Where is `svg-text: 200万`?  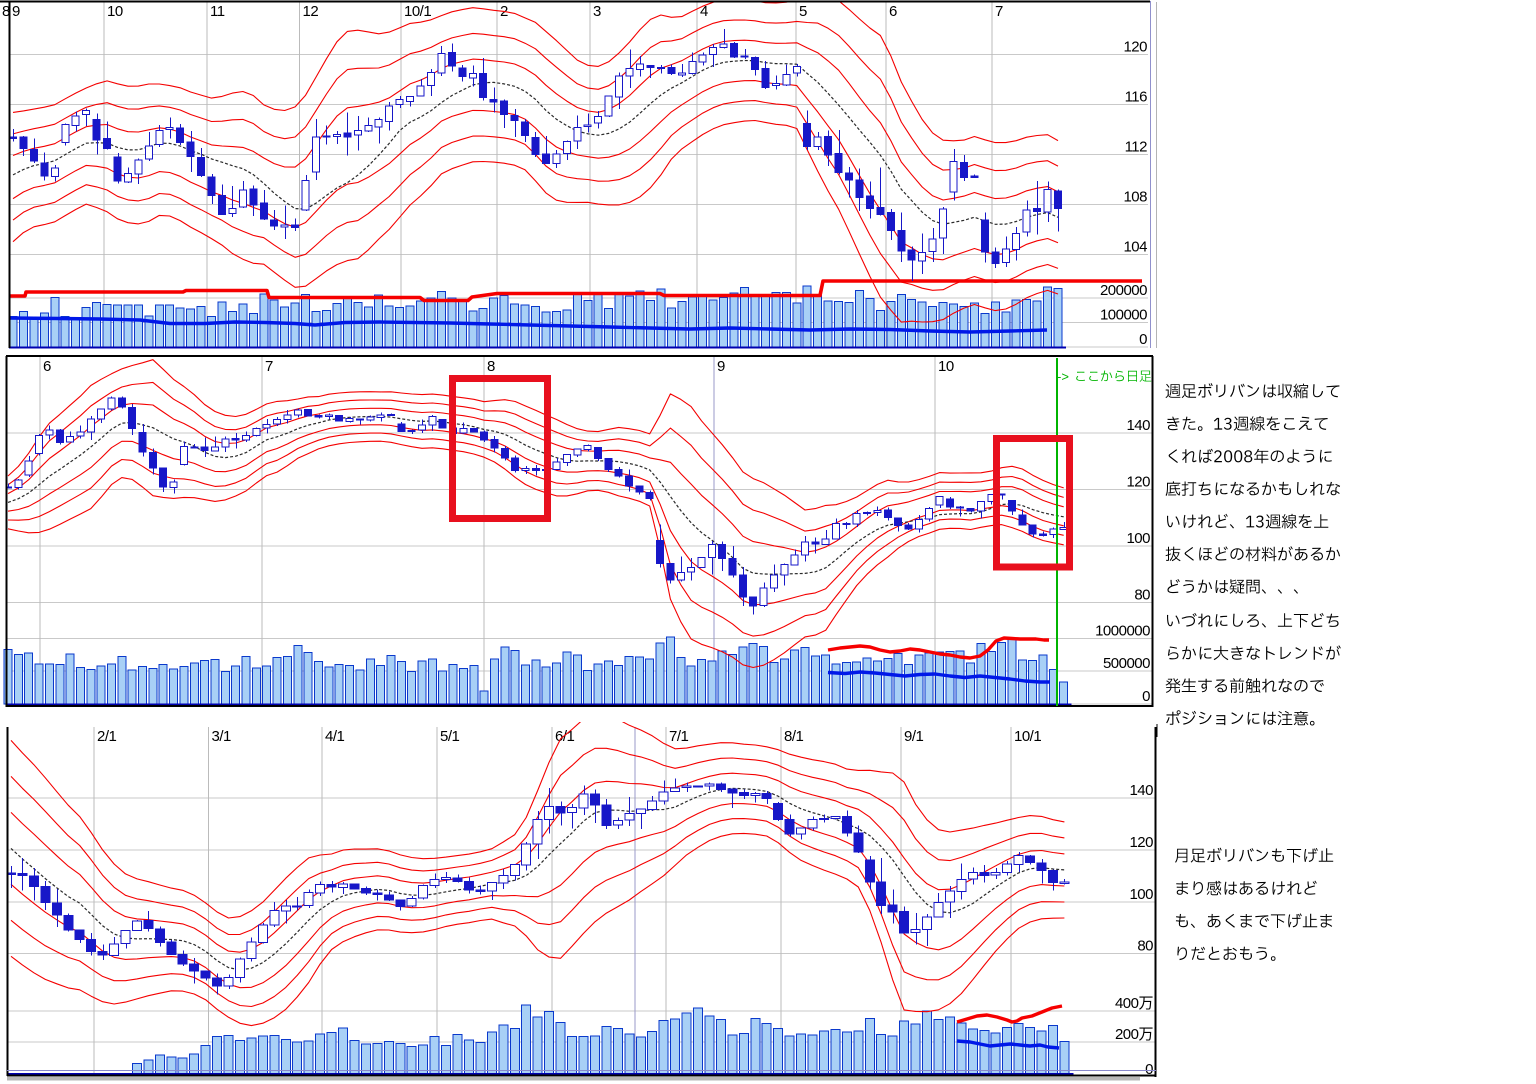 svg-text: 200万 is located at coordinates (1134, 1034).